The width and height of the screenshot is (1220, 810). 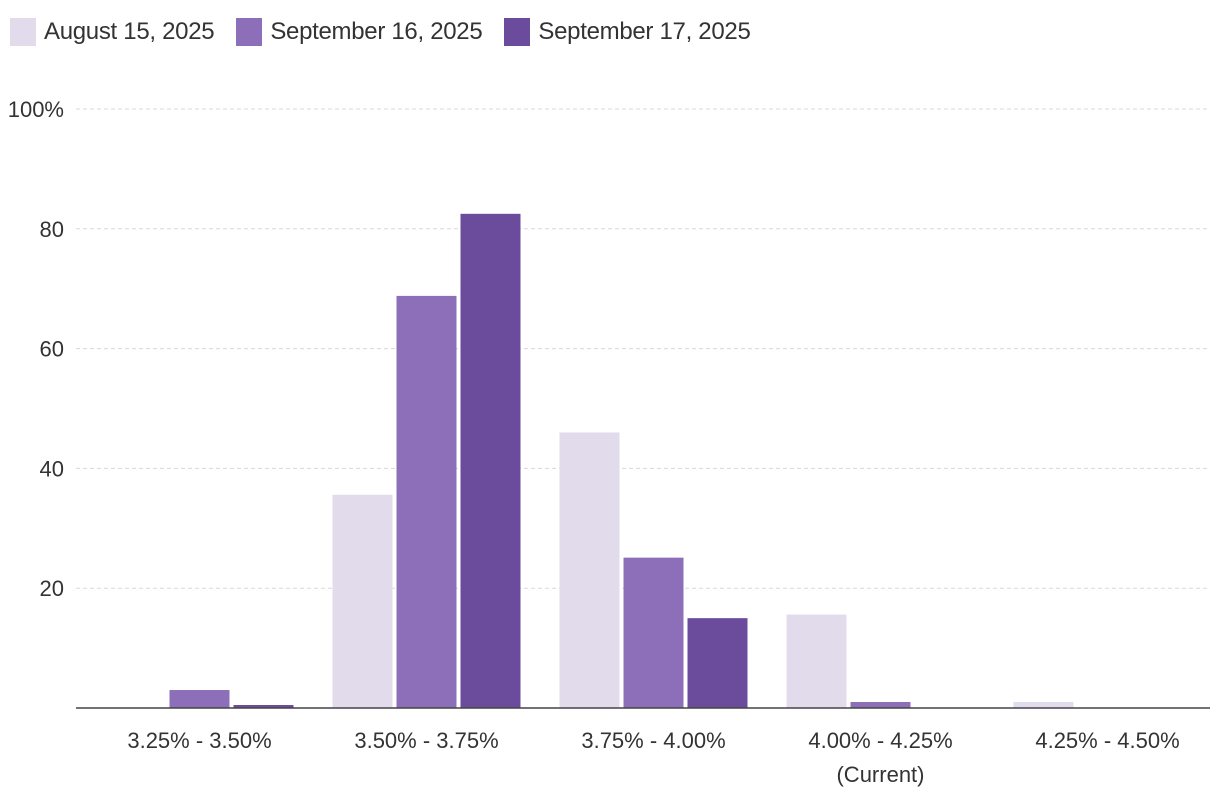 I want to click on x-tick-label: 3.25% - 3.50%, so click(x=199, y=740).